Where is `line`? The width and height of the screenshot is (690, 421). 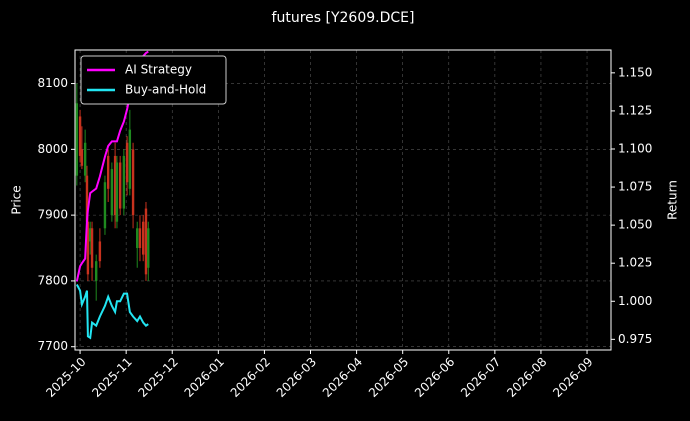 line is located at coordinates (112, 312).